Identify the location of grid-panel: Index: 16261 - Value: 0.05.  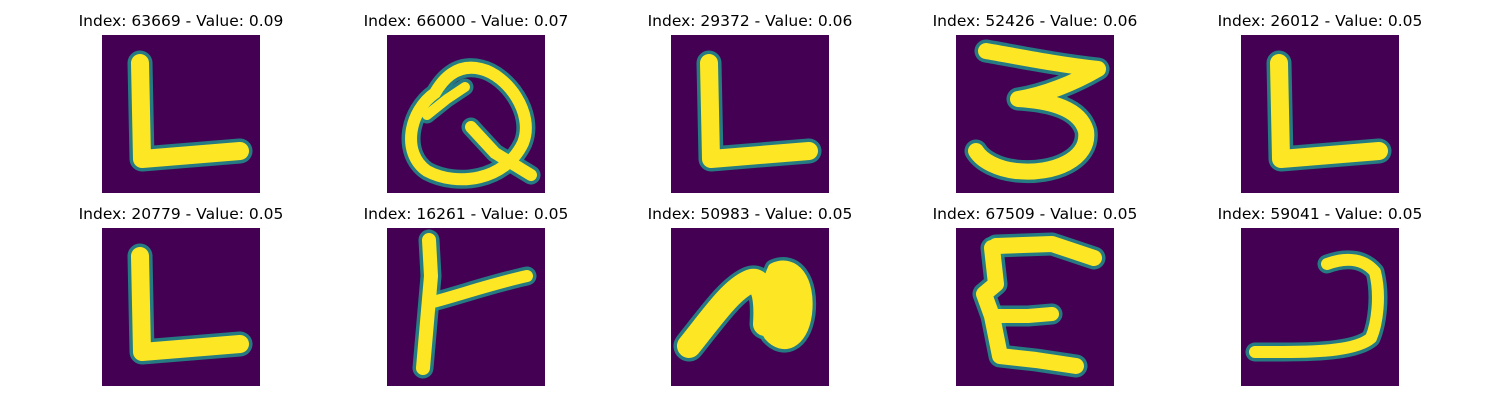
(466, 289).